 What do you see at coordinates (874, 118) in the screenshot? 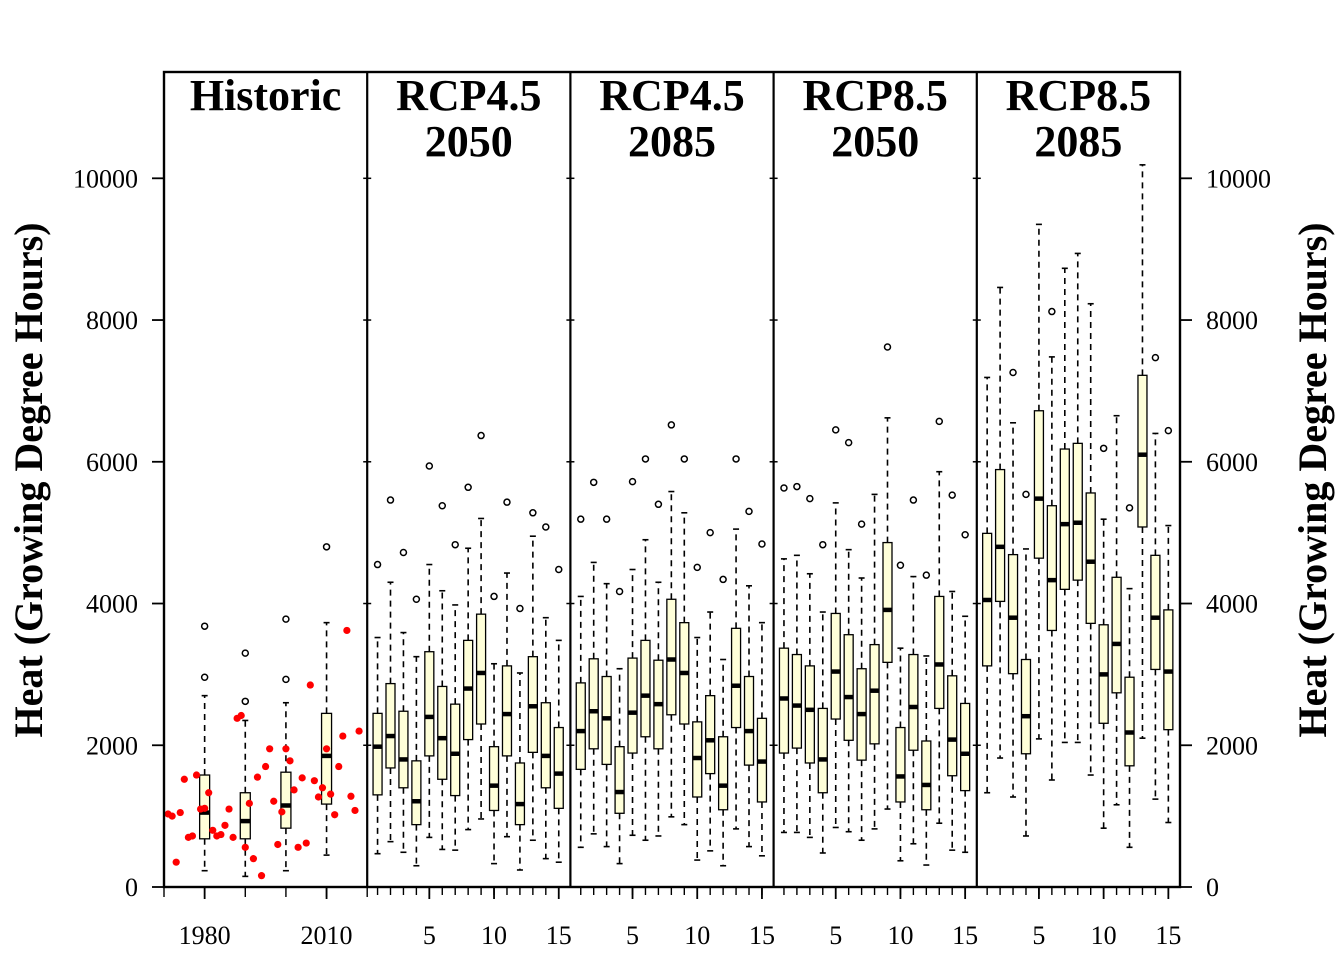
I see `panel-title-4: RCP8.5 2050` at bounding box center [874, 118].